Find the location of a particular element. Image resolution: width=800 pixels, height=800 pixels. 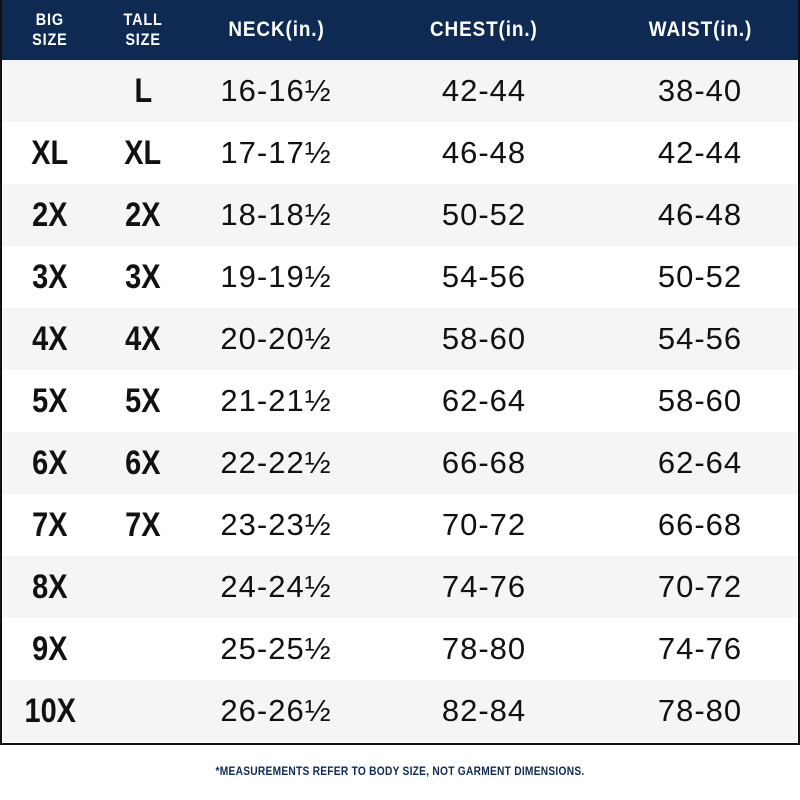

waist-cell: 50-52 is located at coordinates (700, 277).